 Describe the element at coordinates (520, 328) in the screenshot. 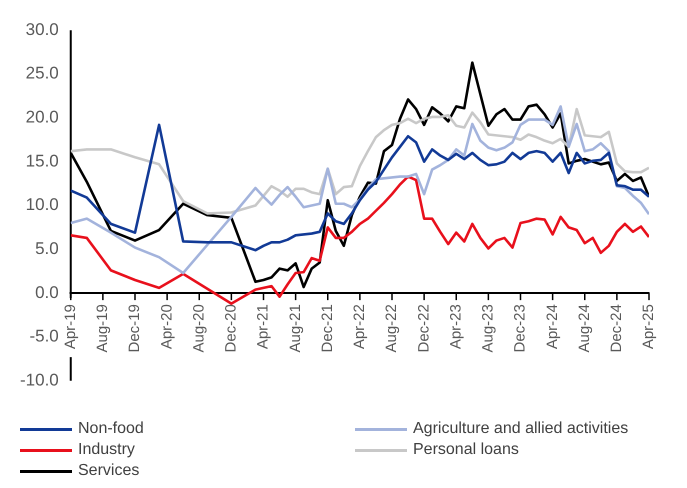

I see `x-tick-label: Dec-23` at that location.